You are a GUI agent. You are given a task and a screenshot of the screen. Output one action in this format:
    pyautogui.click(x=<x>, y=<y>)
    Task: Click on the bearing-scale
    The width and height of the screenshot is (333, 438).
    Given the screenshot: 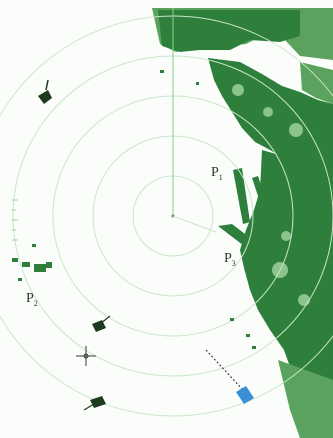 What is the action you would take?
    pyautogui.click(x=15, y=220)
    